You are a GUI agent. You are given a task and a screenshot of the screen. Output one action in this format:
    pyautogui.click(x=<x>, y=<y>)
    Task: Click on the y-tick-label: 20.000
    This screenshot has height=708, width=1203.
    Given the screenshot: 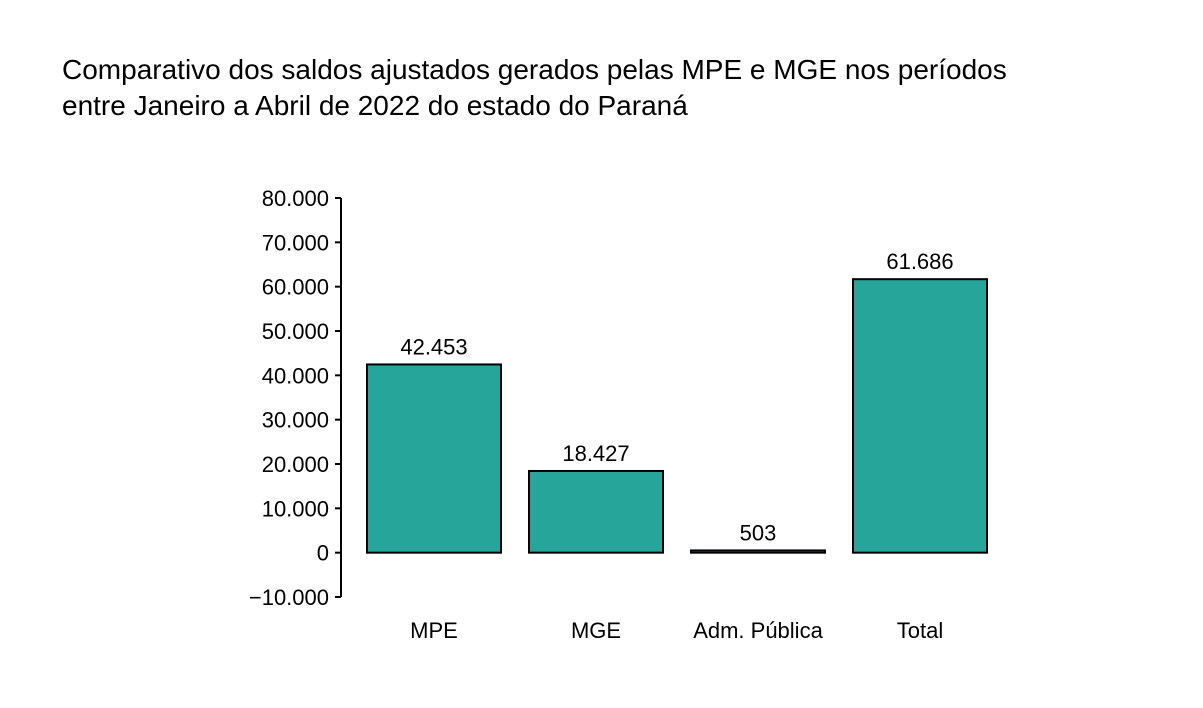 What is the action you would take?
    pyautogui.click(x=295, y=464)
    